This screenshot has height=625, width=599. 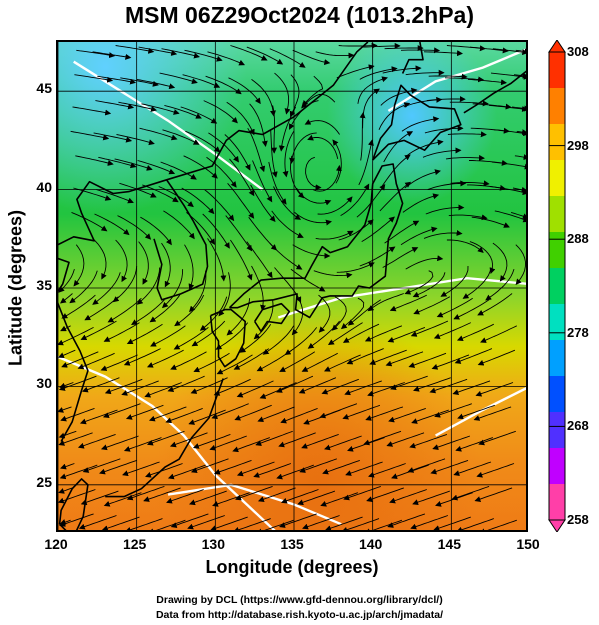 What do you see at coordinates (557, 46) in the screenshot?
I see `colorbar-max-arrow` at bounding box center [557, 46].